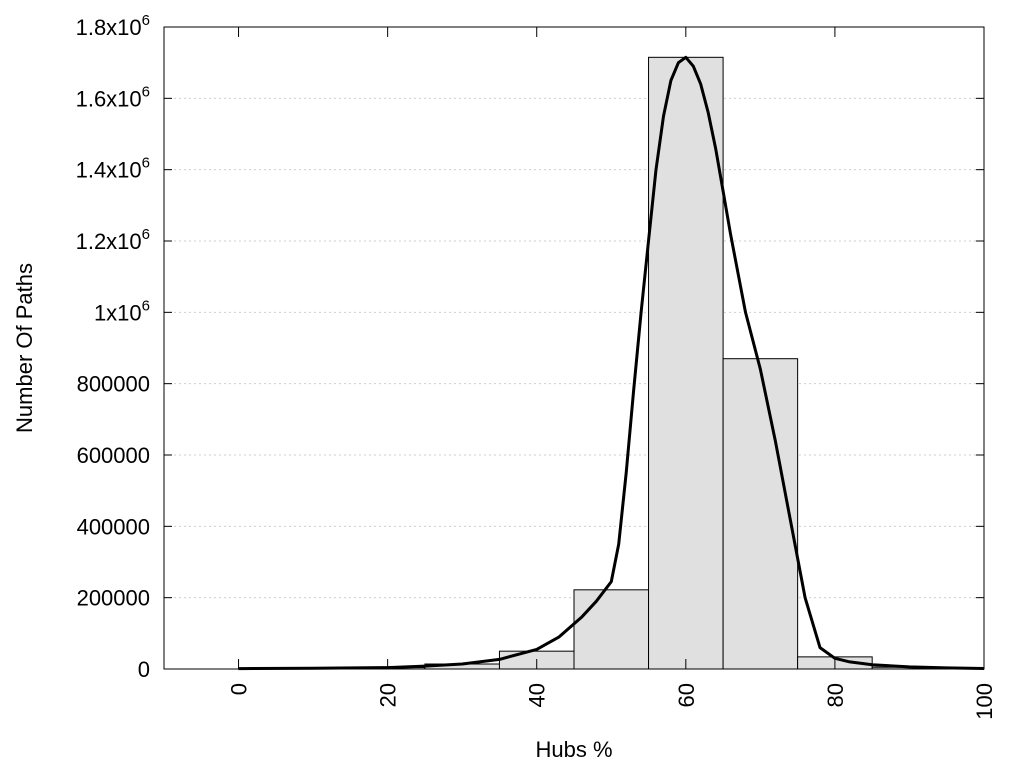 The width and height of the screenshot is (1024, 768). I want to click on y-tick-label-base: 1.2x10, so click(109, 241).